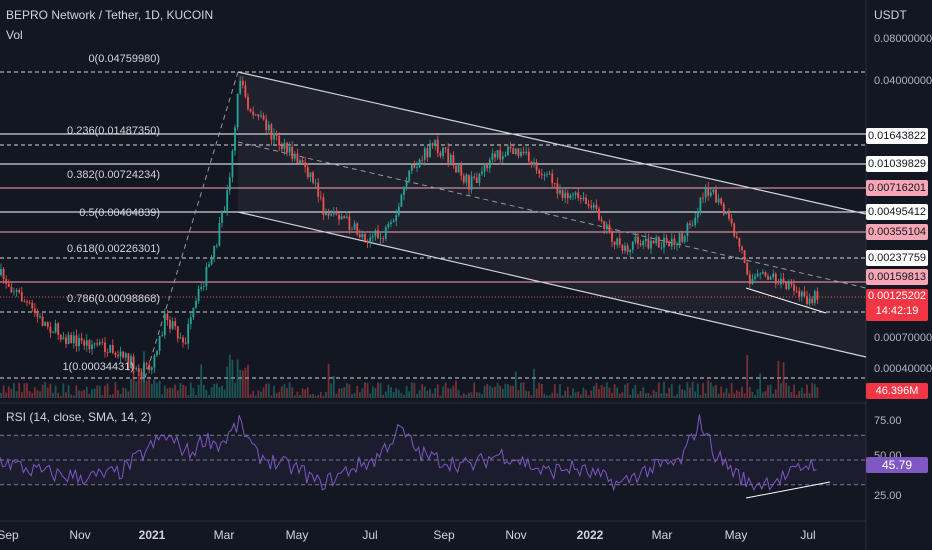  Describe the element at coordinates (897, 305) in the screenshot. I see `current-price-box: 0.00125202 14:42:19` at that location.